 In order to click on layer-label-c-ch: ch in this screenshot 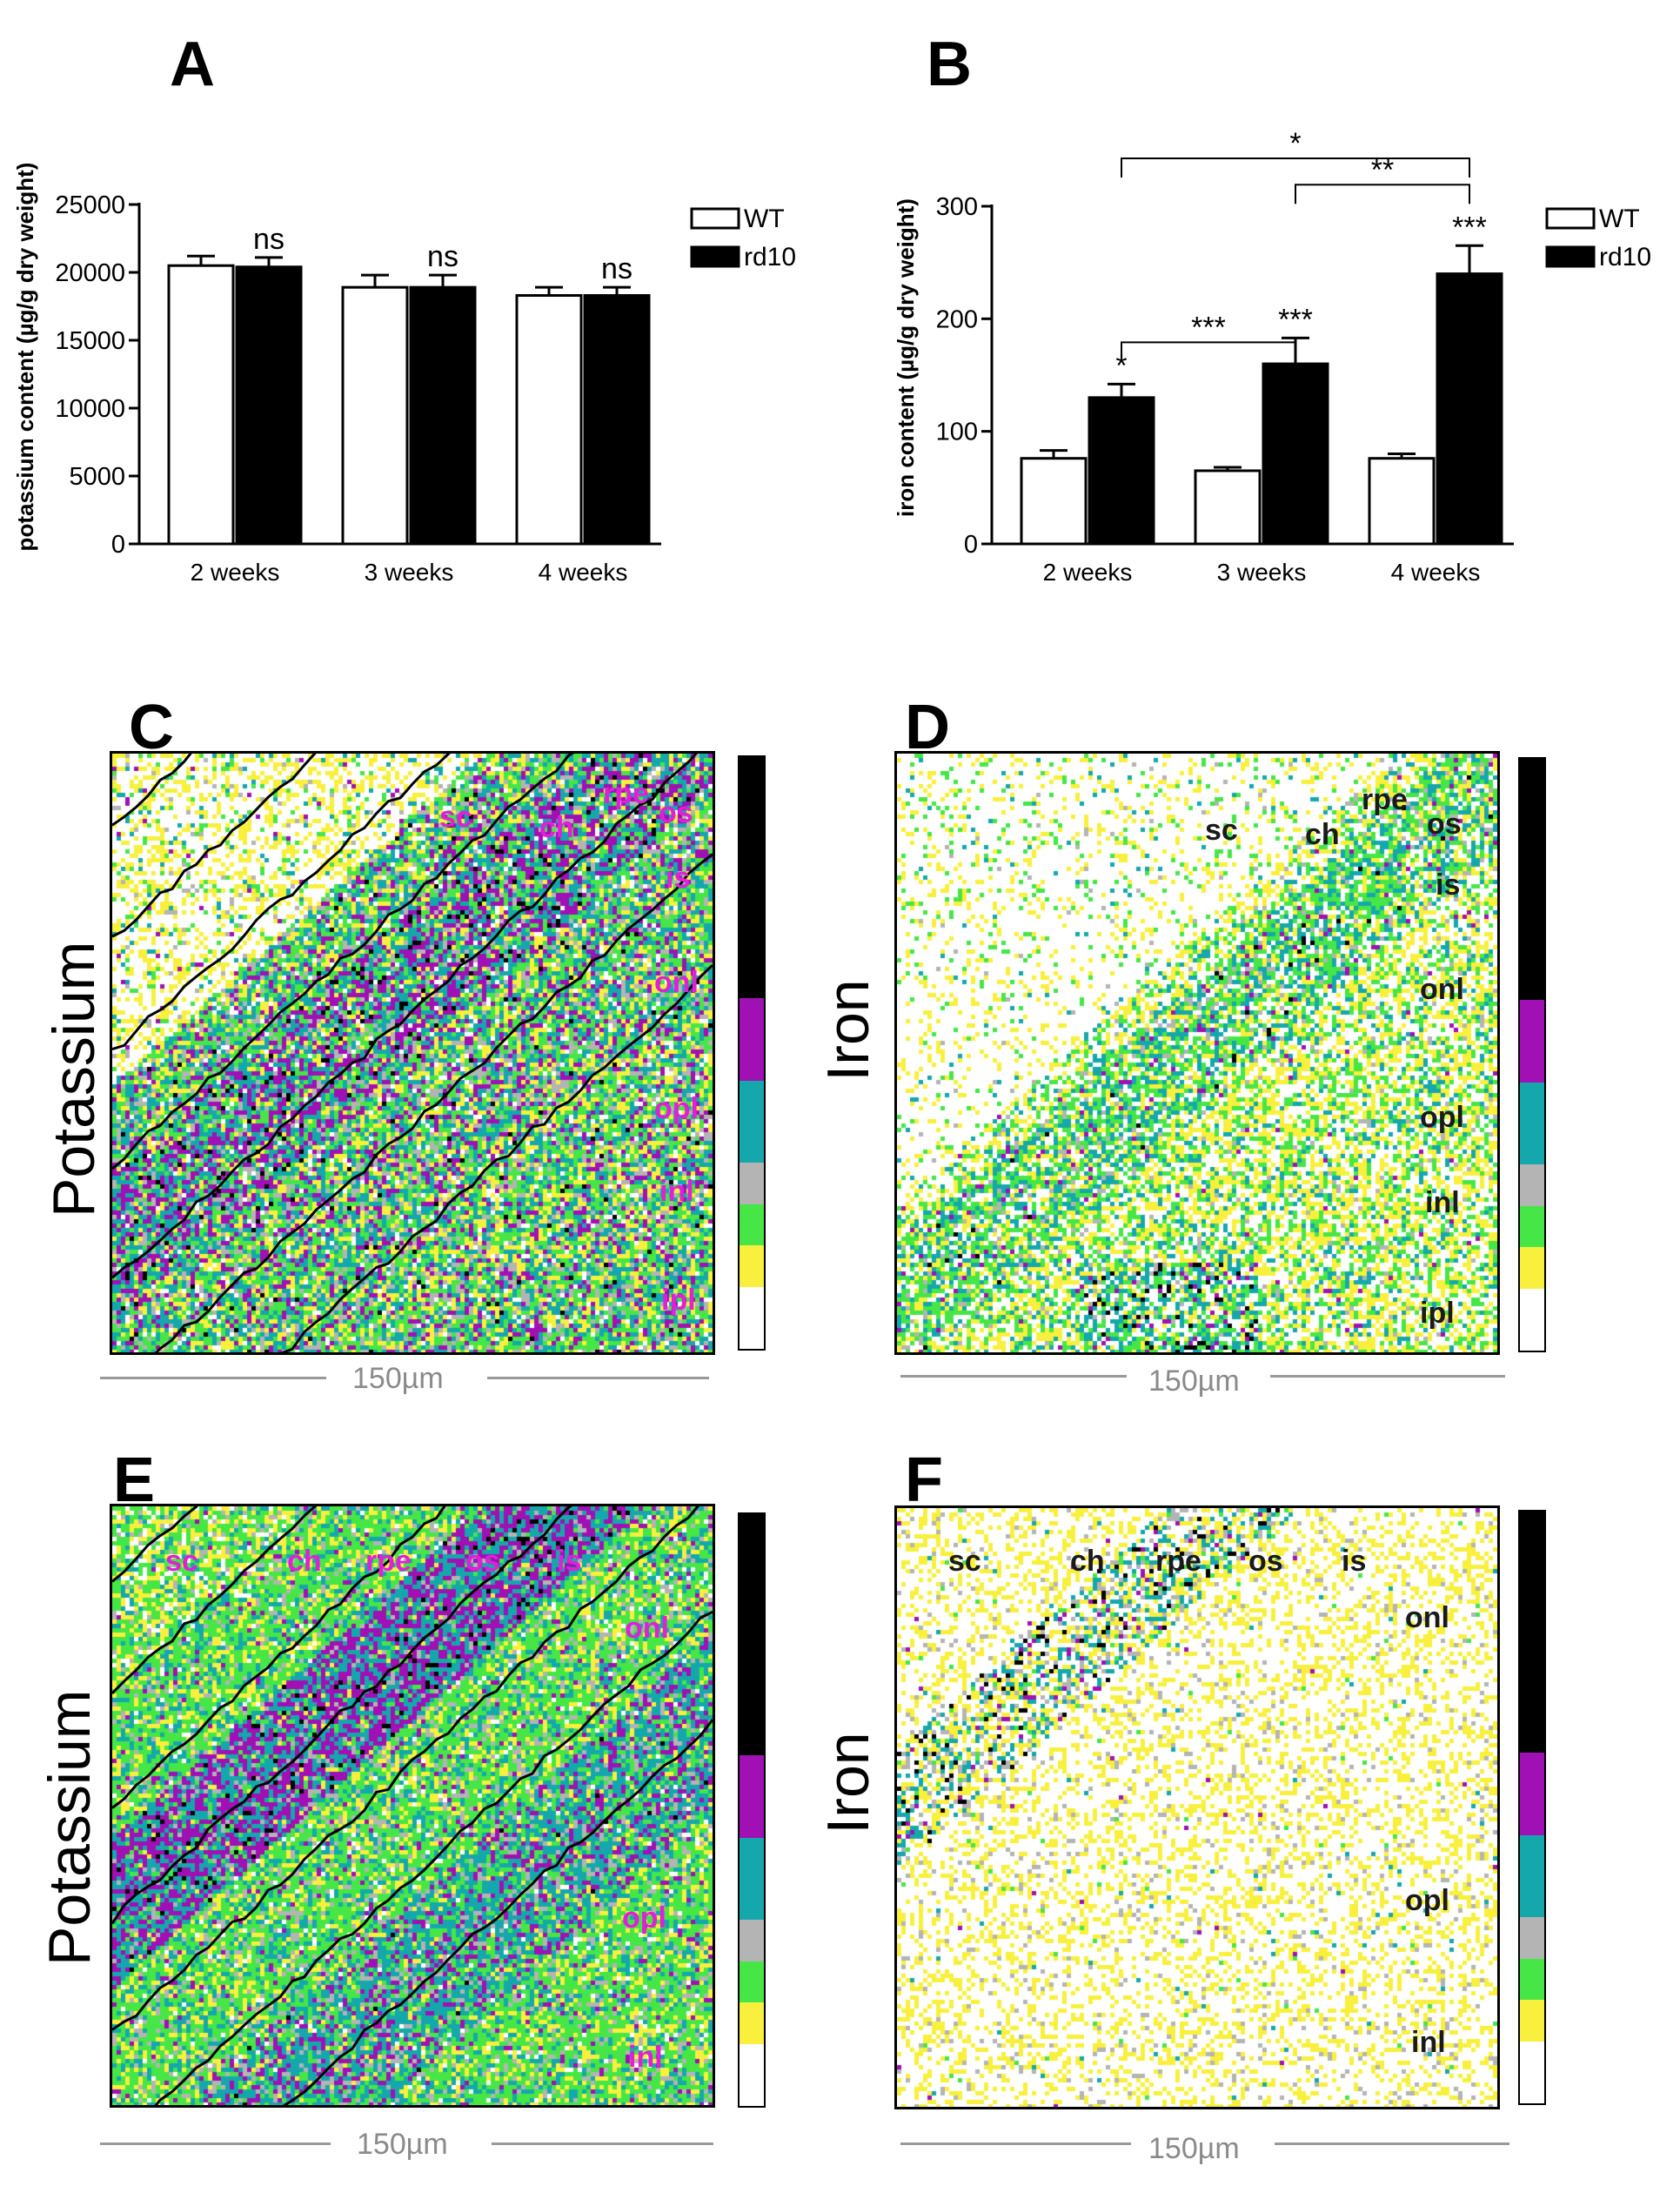, I will do `click(556, 827)`.